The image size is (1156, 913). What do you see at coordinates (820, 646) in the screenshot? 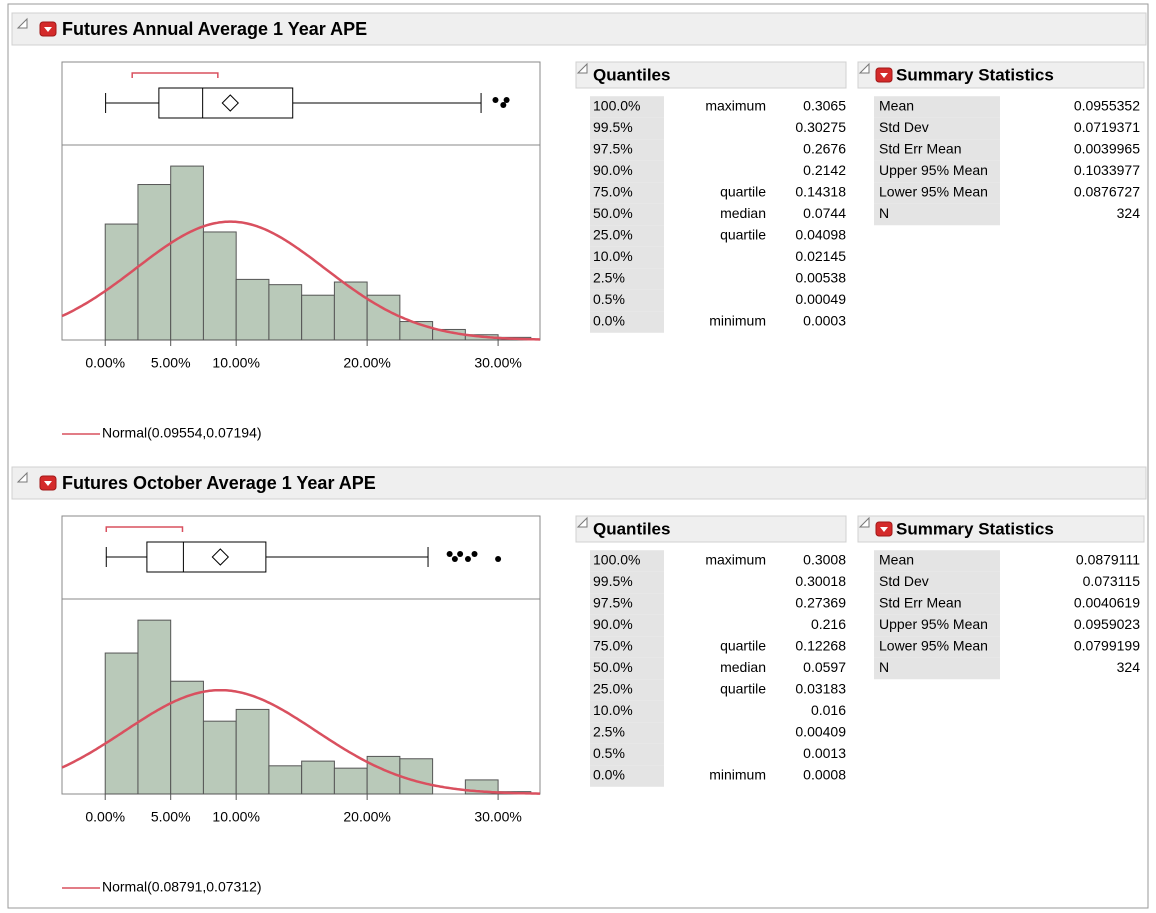
I see `quantile-value: 0.12268` at bounding box center [820, 646].